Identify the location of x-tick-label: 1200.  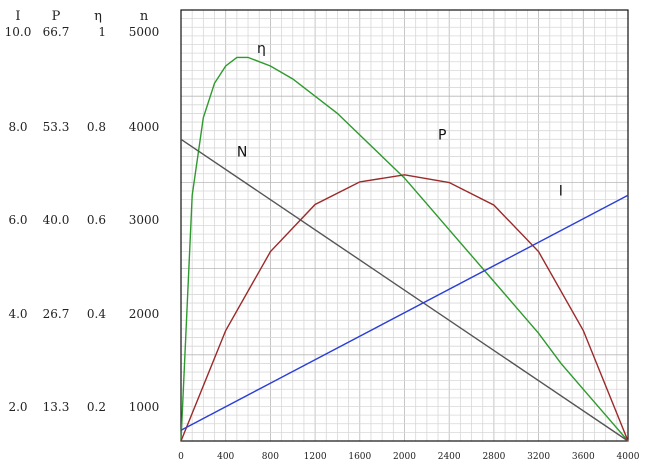
(315, 457).